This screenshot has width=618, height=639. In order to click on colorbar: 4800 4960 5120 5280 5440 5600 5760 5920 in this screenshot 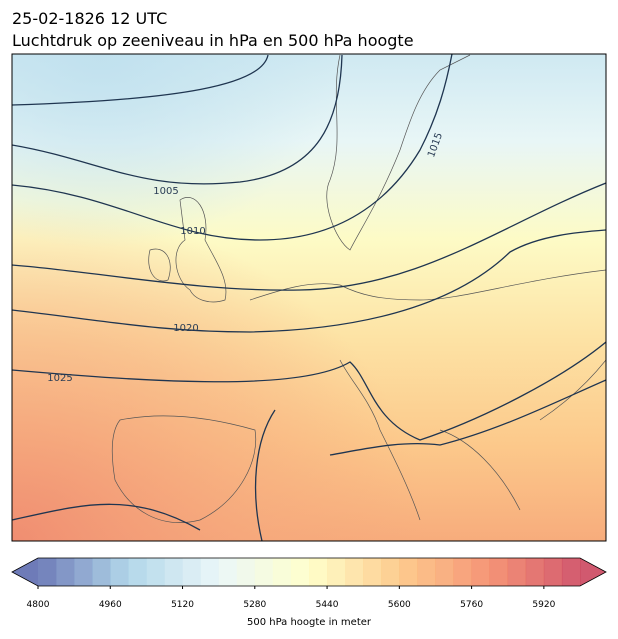, I will do `click(309, 583)`.